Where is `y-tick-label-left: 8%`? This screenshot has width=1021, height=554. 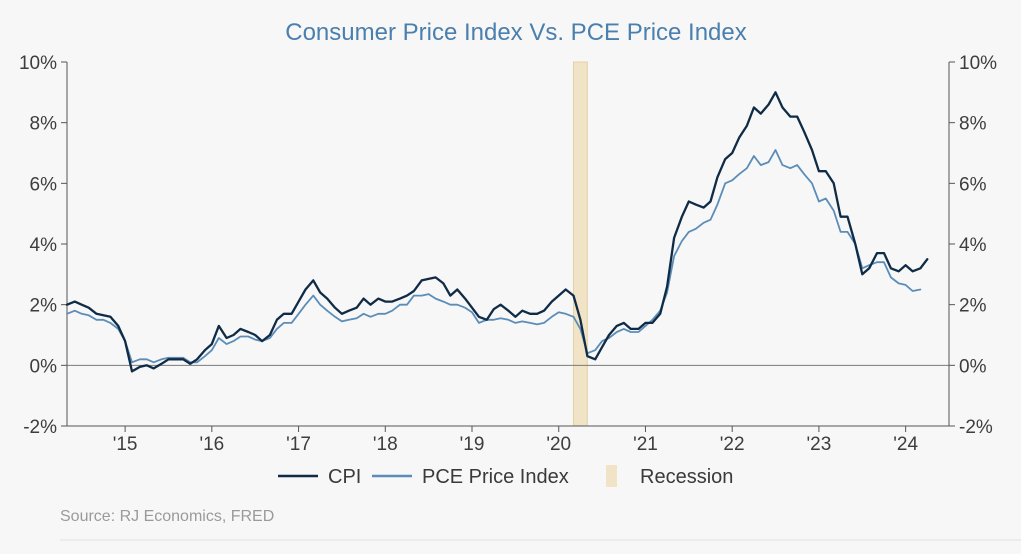
y-tick-label-left: 8% is located at coordinates (44, 124).